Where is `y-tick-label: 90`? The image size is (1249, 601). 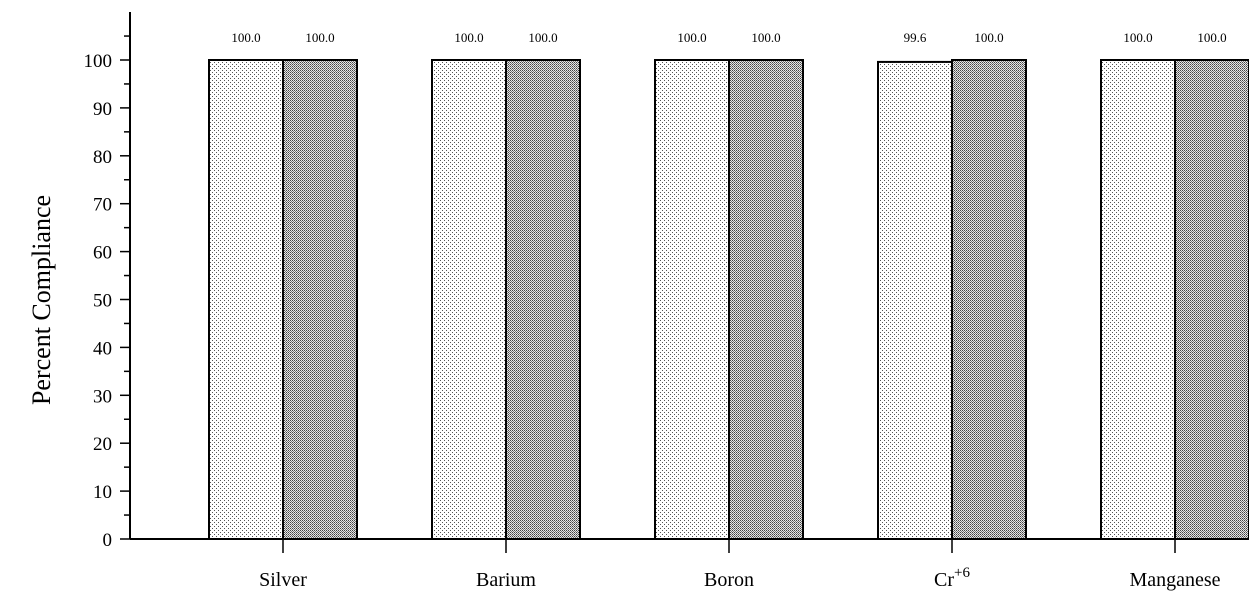 y-tick-label: 90 is located at coordinates (102, 109).